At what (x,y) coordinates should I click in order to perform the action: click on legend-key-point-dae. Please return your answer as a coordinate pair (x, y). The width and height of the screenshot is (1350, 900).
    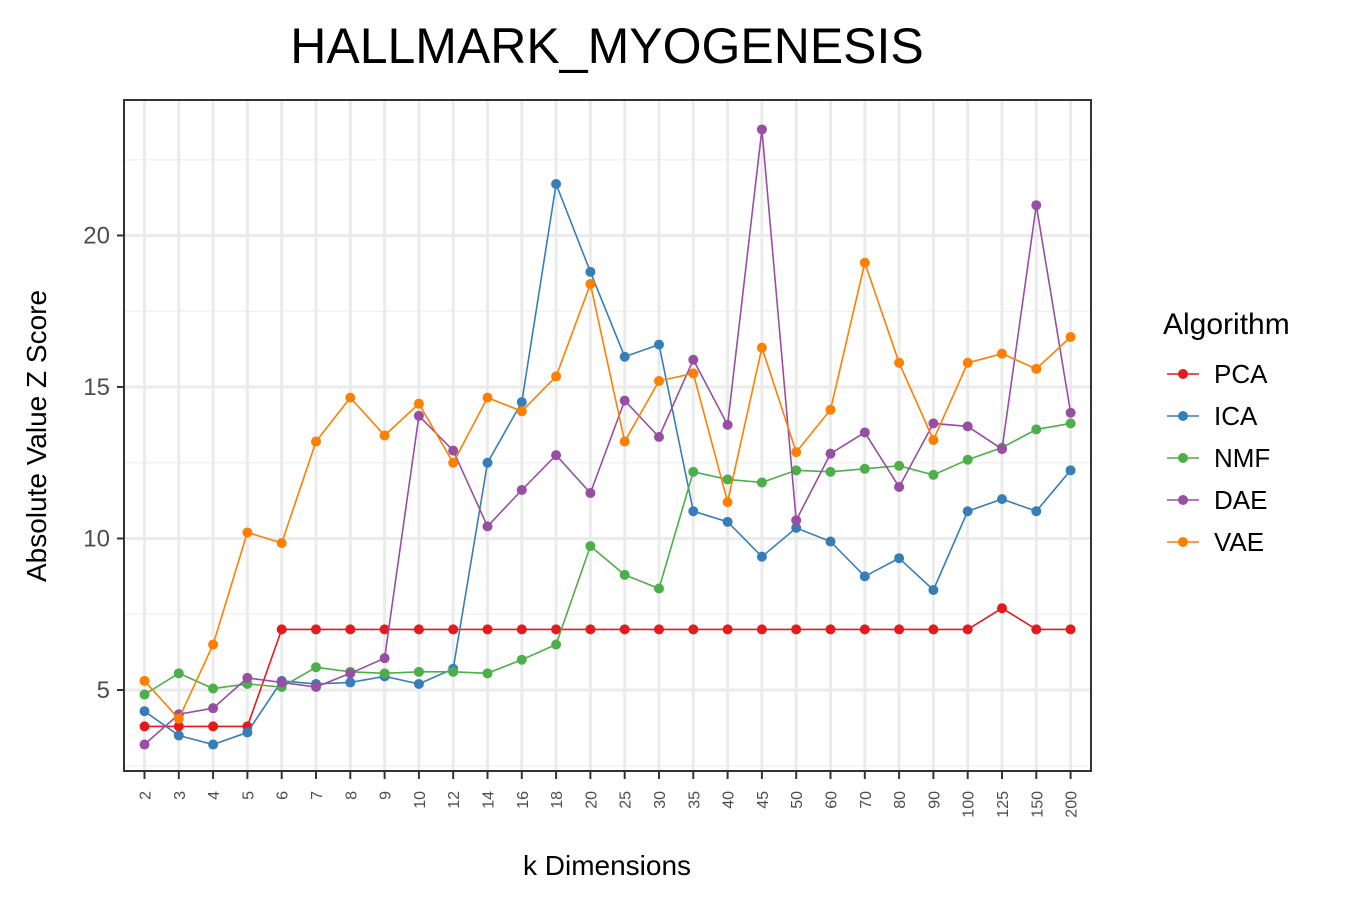
    Looking at the image, I should click on (1183, 500).